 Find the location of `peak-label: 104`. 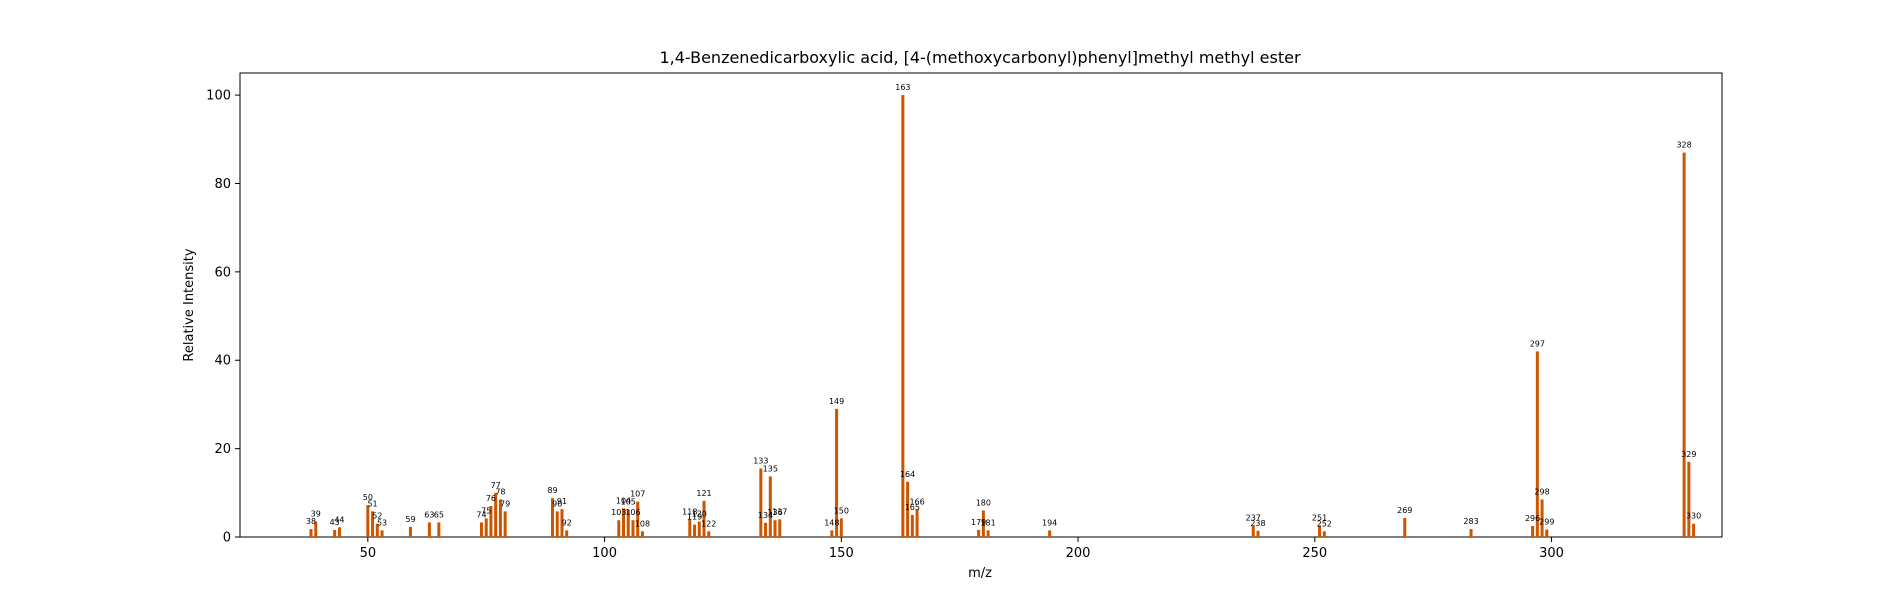

peak-label: 104 is located at coordinates (623, 500).